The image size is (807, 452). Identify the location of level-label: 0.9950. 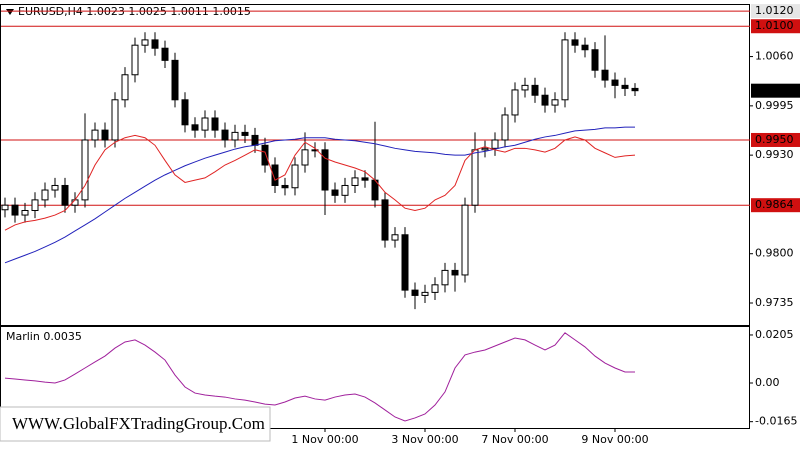
(774, 139).